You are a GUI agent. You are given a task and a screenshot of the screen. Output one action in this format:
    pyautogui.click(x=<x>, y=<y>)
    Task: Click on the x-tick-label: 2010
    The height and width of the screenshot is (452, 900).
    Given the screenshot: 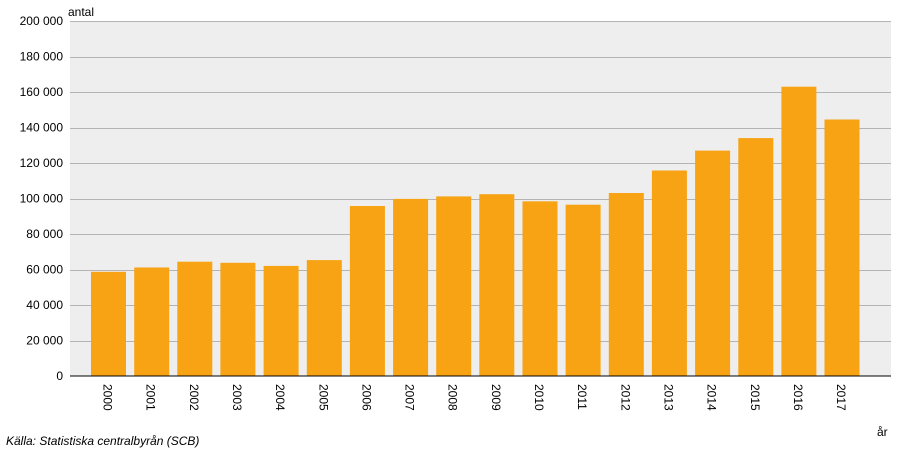 What is the action you would take?
    pyautogui.click(x=539, y=397)
    